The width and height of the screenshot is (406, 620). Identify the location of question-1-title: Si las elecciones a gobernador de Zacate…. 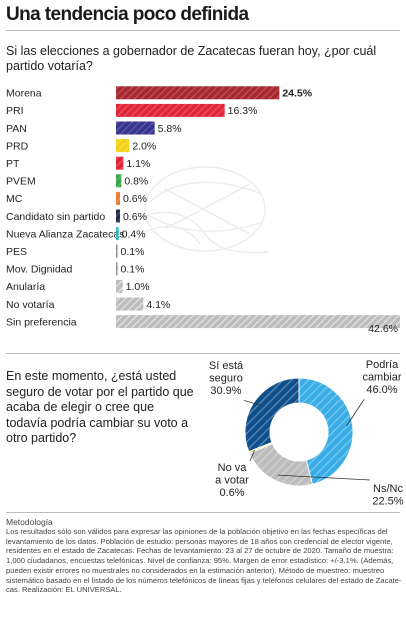
(191, 58).